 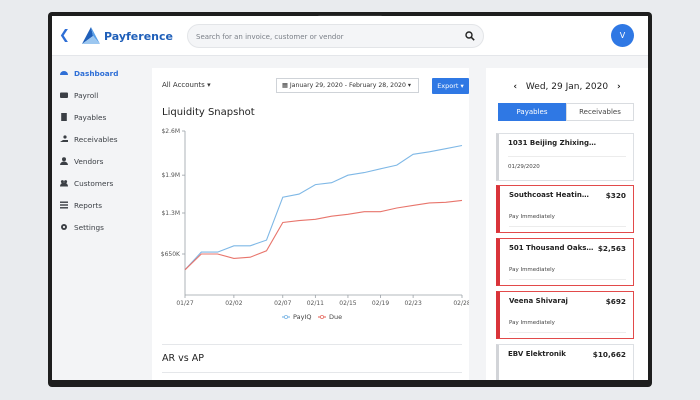 What do you see at coordinates (565, 362) in the screenshot?
I see `invoice-card: EBV Elektronik $10,662` at bounding box center [565, 362].